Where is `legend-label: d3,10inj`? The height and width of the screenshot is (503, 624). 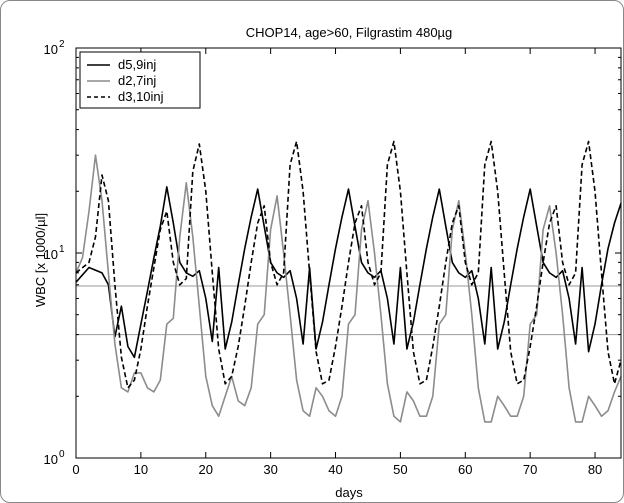
legend-label: d3,10inj is located at coordinates (141, 96).